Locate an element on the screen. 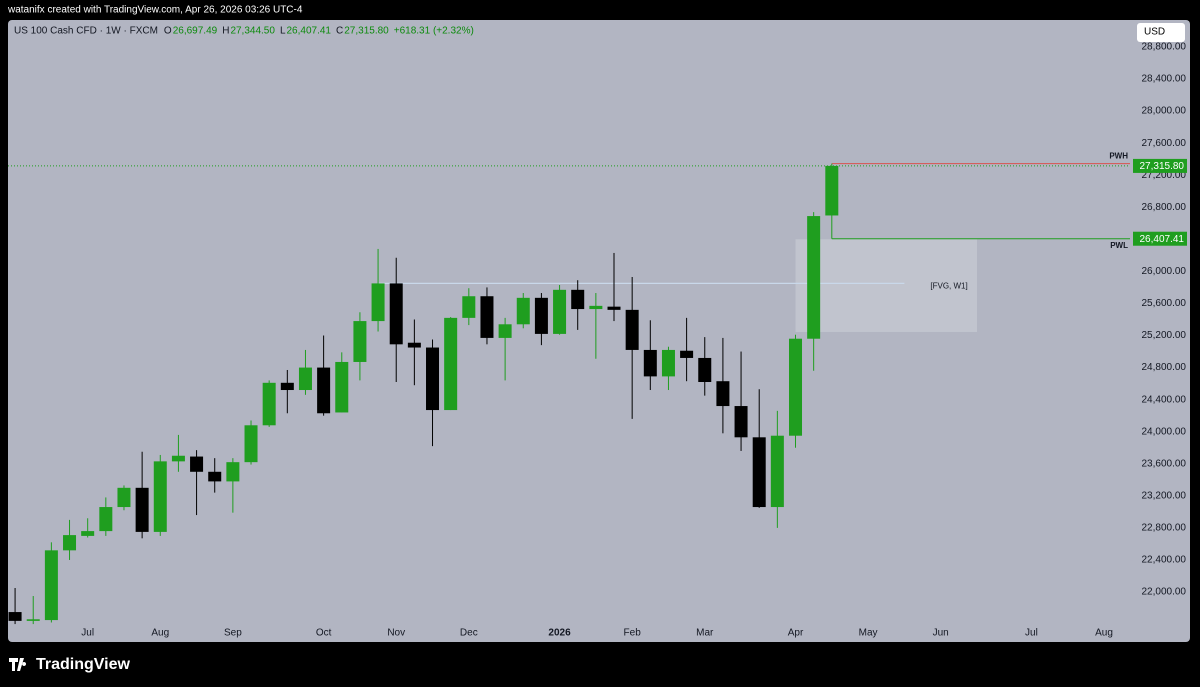  ohlc-value: 26,407.41 is located at coordinates (309, 31).